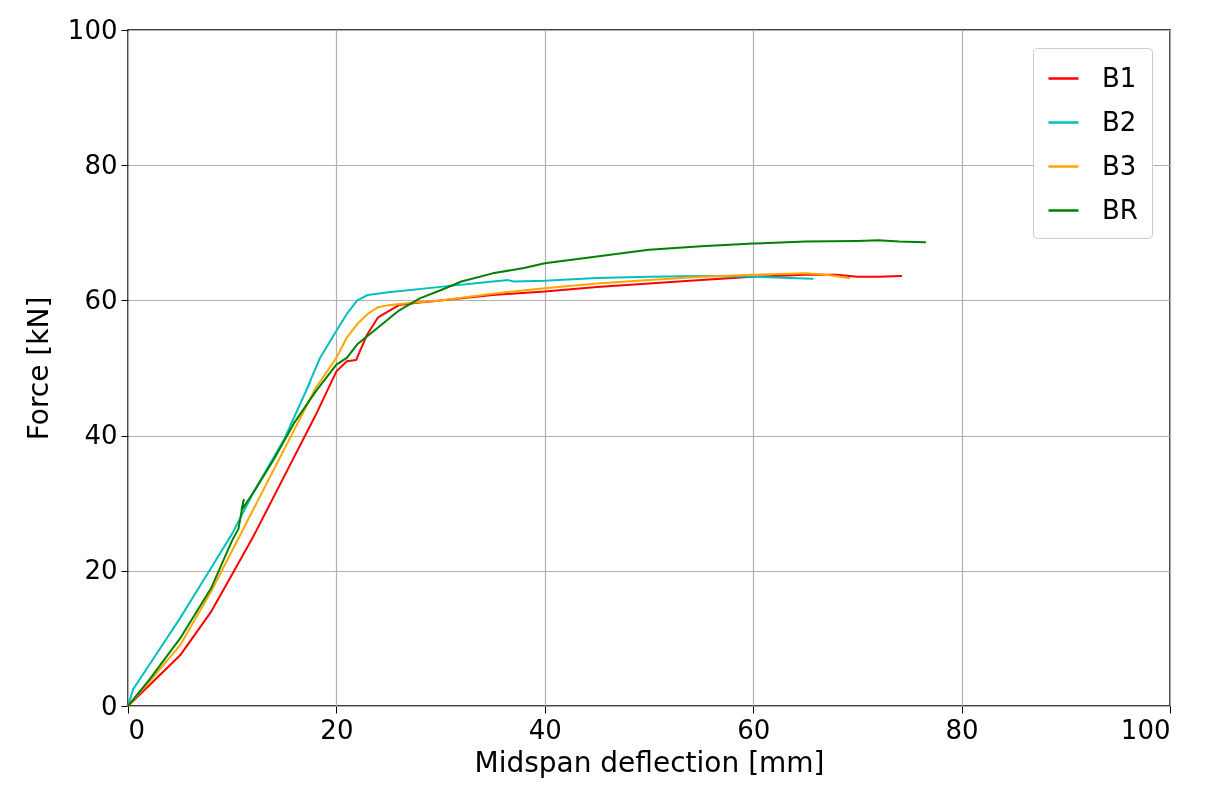  I want to click on y-tick-label: 40, so click(101, 435).